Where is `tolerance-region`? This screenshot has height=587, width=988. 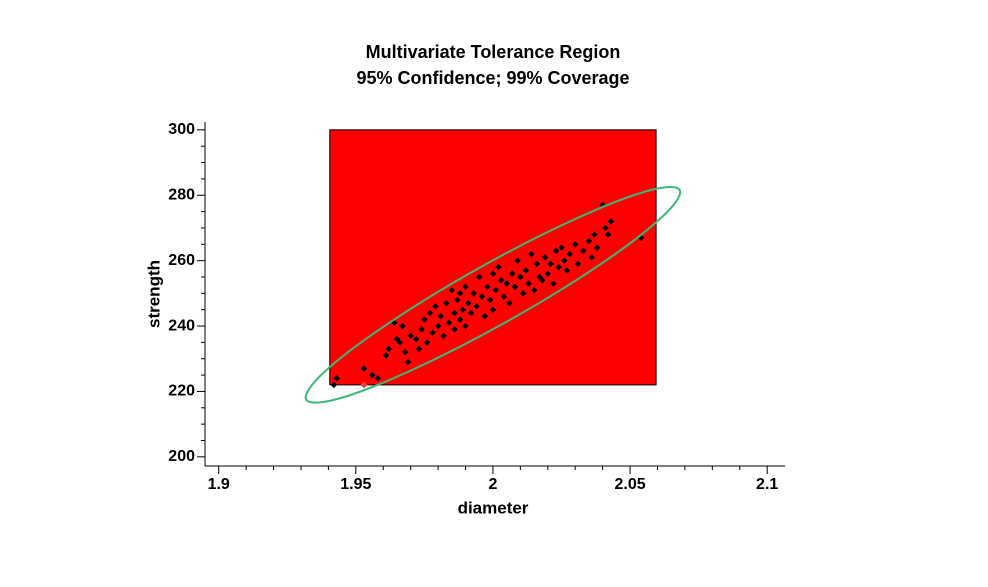 tolerance-region is located at coordinates (493, 257).